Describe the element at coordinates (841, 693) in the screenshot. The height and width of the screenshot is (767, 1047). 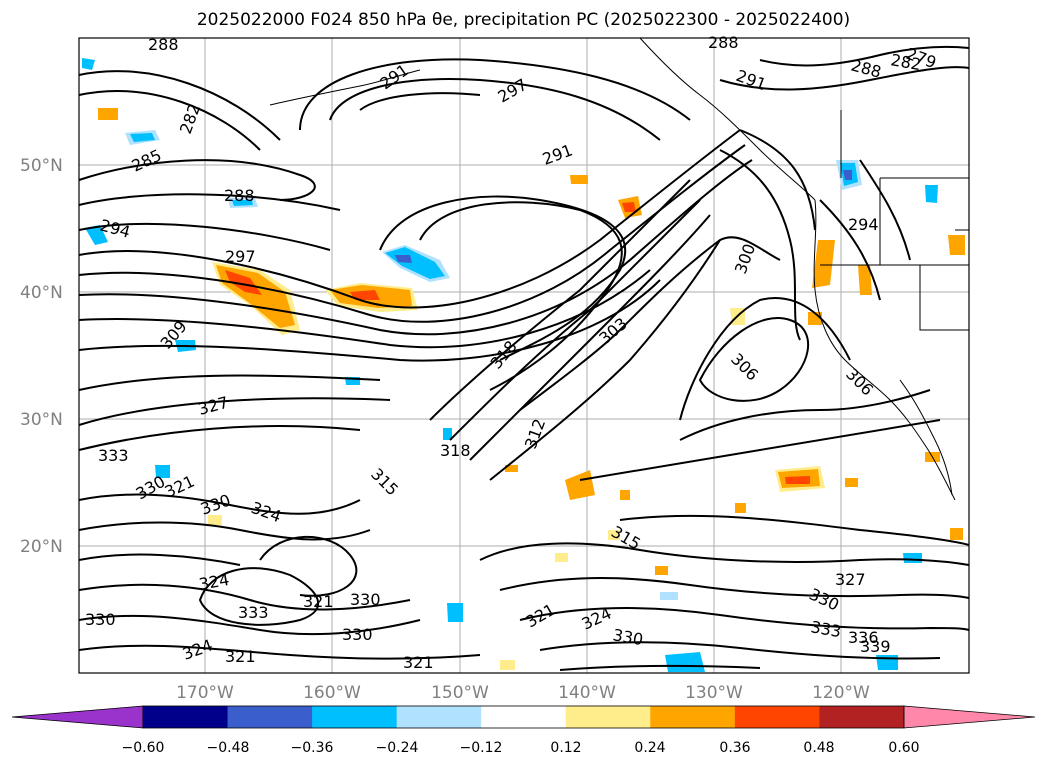
I see `lon-tick: 120°W` at that location.